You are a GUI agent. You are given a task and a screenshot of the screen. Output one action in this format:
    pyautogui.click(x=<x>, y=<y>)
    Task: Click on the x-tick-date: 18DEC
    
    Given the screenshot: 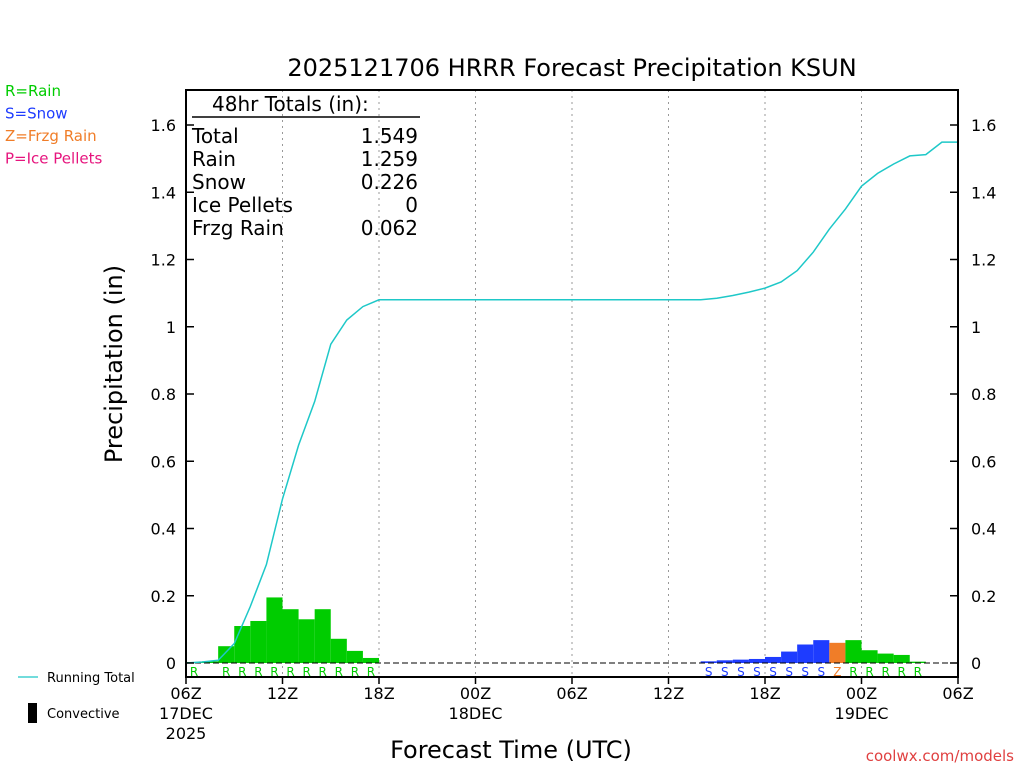 What is the action you would take?
    pyautogui.click(x=476, y=713)
    